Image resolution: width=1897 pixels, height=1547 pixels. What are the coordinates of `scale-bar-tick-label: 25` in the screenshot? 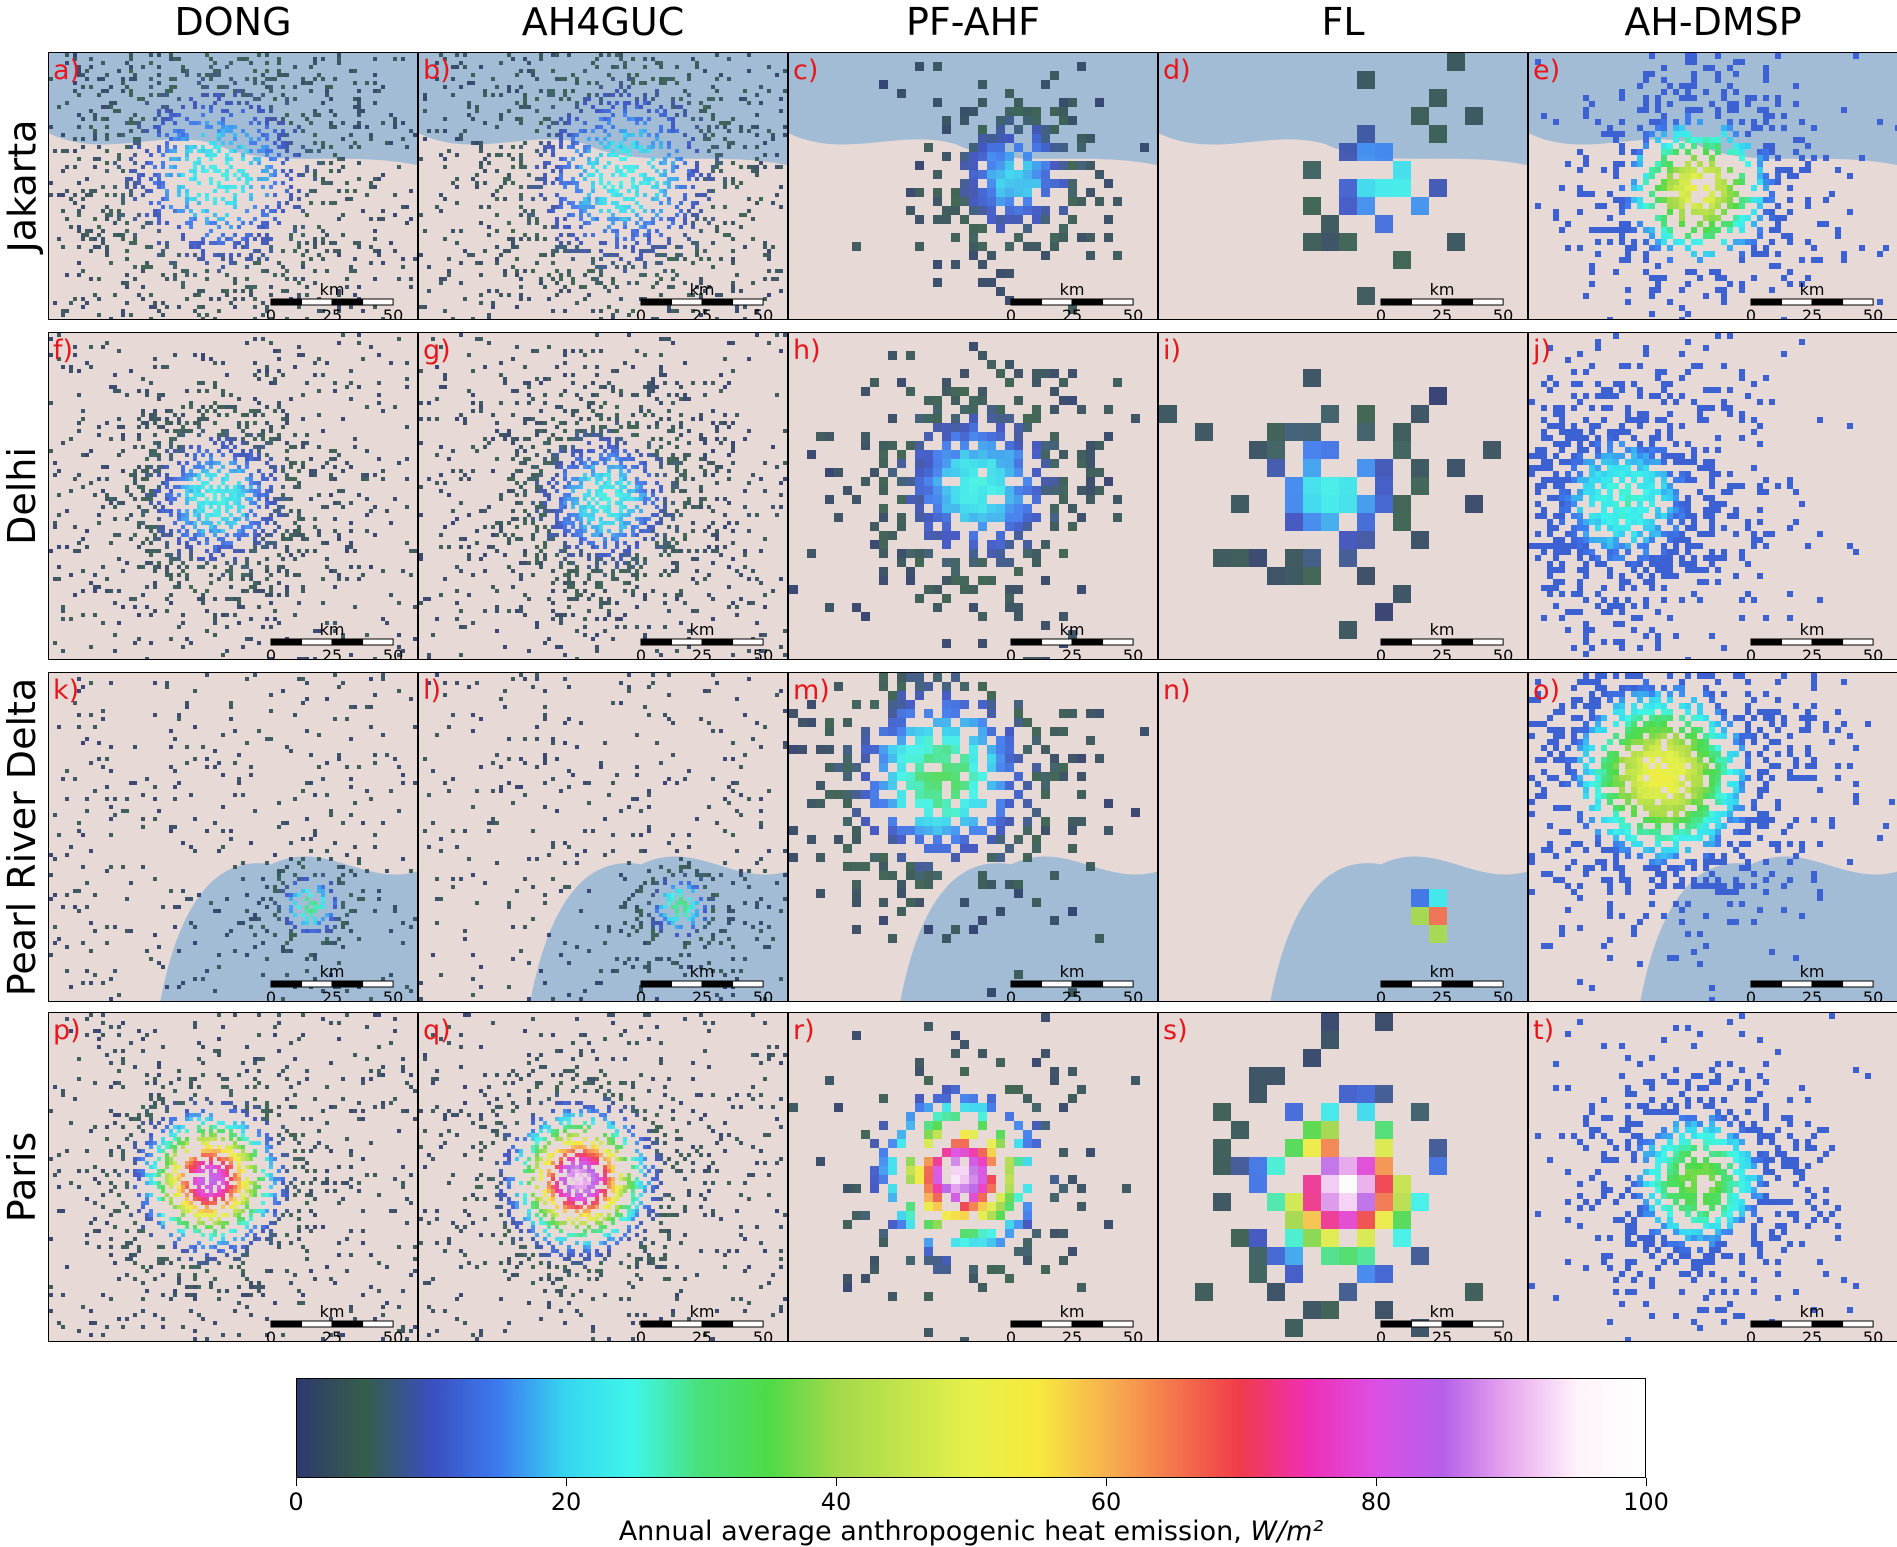 It's located at (702, 313).